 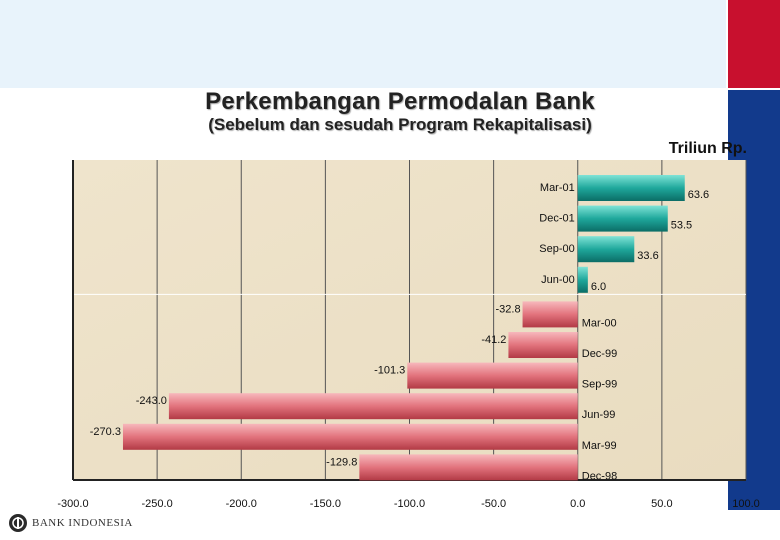 I want to click on x-tick-label: -100.0, so click(x=409, y=504).